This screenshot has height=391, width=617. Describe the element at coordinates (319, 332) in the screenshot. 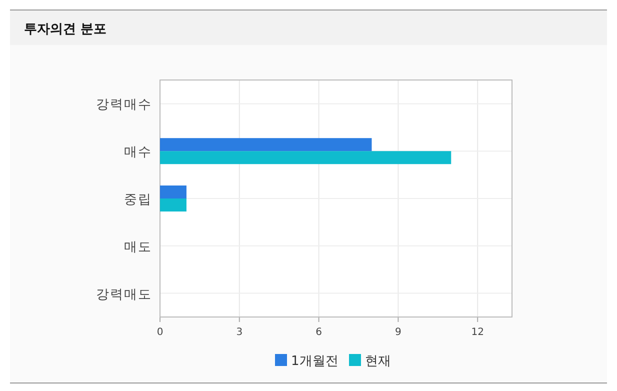

I see `x-tick-label: 6` at that location.